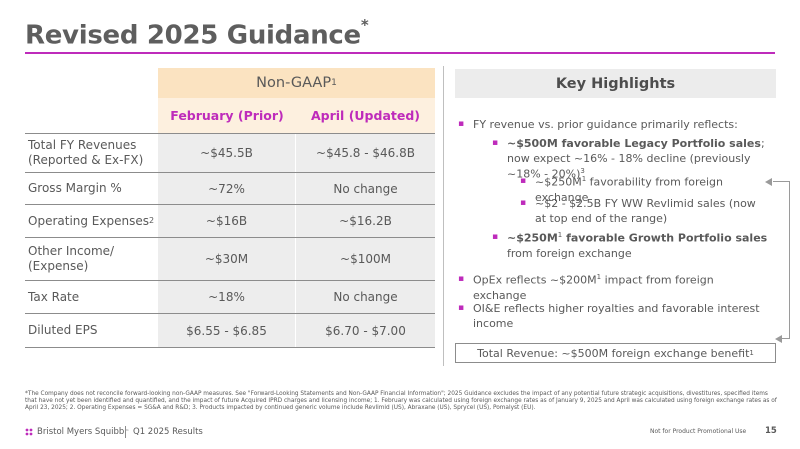 The image size is (800, 449). I want to click on updated-value: ~$16.2B, so click(365, 221).